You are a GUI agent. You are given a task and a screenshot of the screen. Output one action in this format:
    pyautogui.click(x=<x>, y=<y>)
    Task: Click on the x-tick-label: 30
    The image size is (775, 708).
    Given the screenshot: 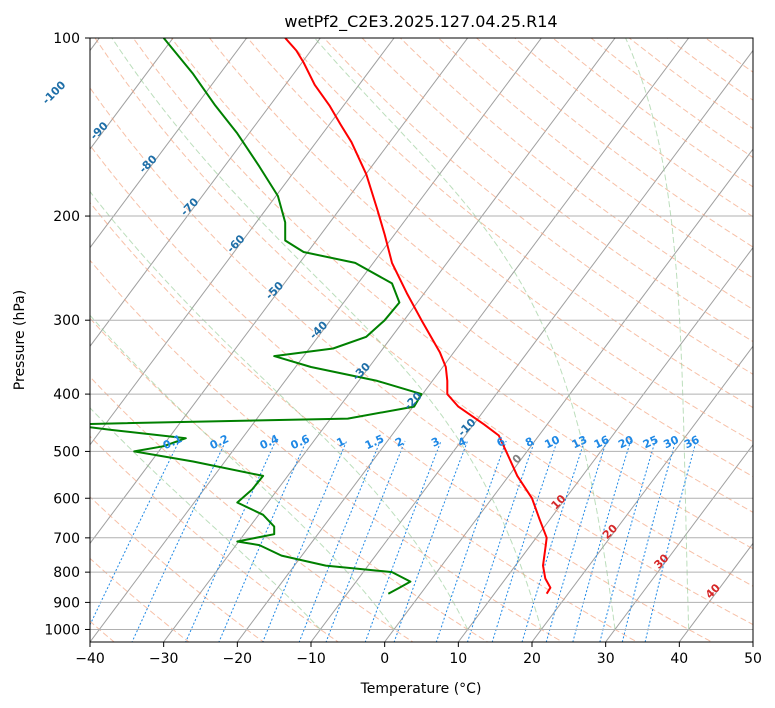 What is the action you would take?
    pyautogui.click(x=606, y=659)
    